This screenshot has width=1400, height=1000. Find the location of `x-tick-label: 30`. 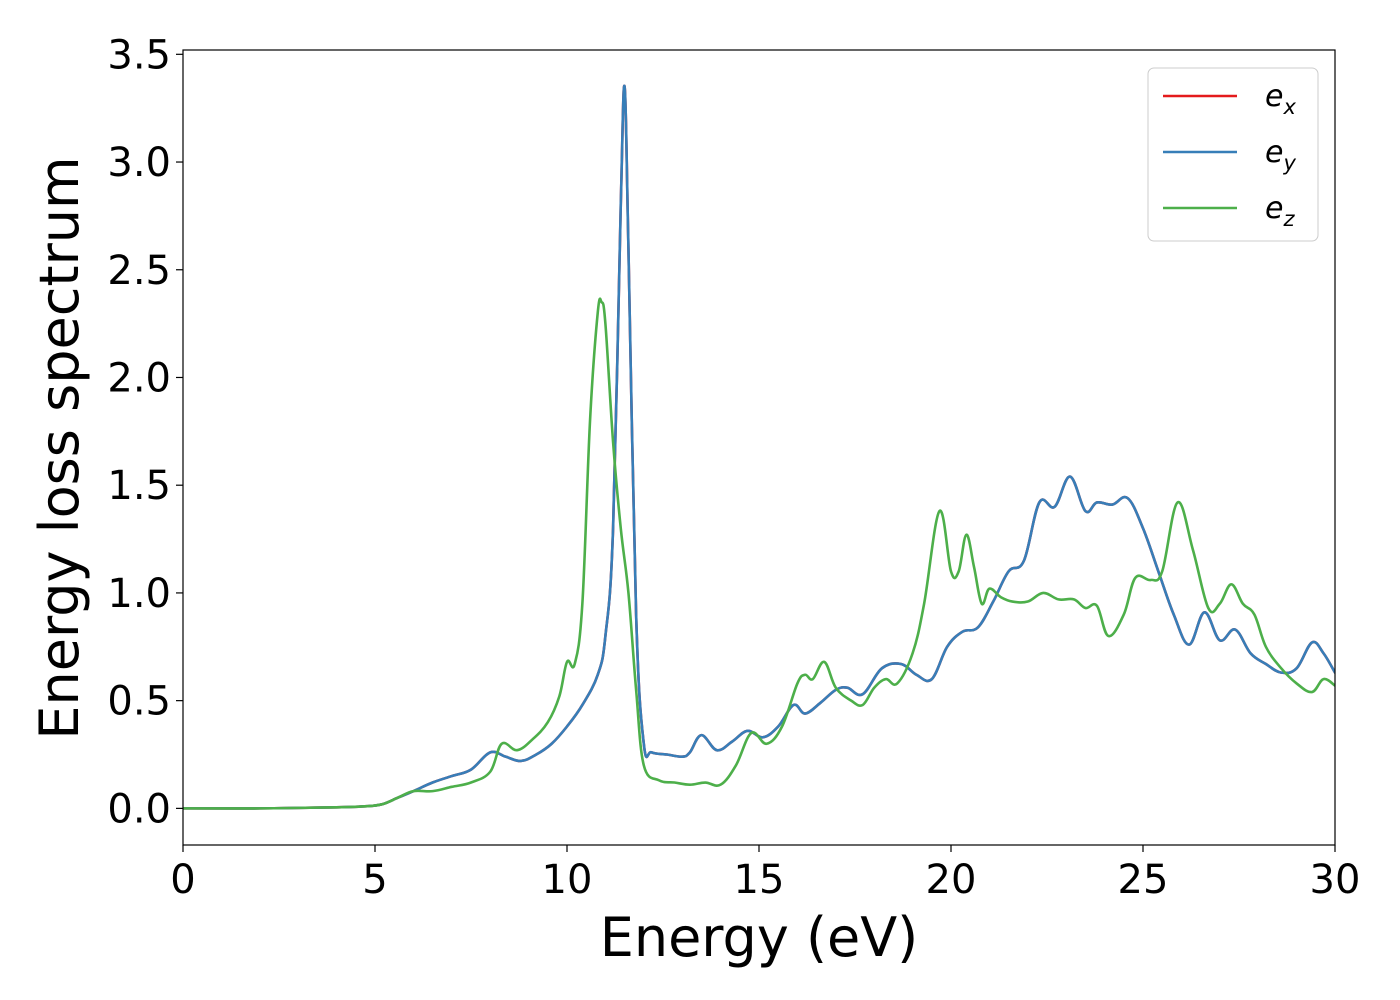

x-tick-label: 30 is located at coordinates (1335, 880).